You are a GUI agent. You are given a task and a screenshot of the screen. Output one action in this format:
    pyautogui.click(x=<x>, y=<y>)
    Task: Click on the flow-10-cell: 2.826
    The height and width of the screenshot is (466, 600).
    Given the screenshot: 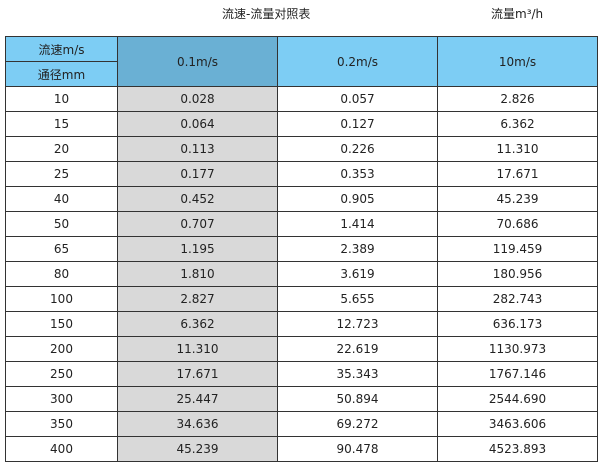 What is the action you would take?
    pyautogui.click(x=517, y=99)
    